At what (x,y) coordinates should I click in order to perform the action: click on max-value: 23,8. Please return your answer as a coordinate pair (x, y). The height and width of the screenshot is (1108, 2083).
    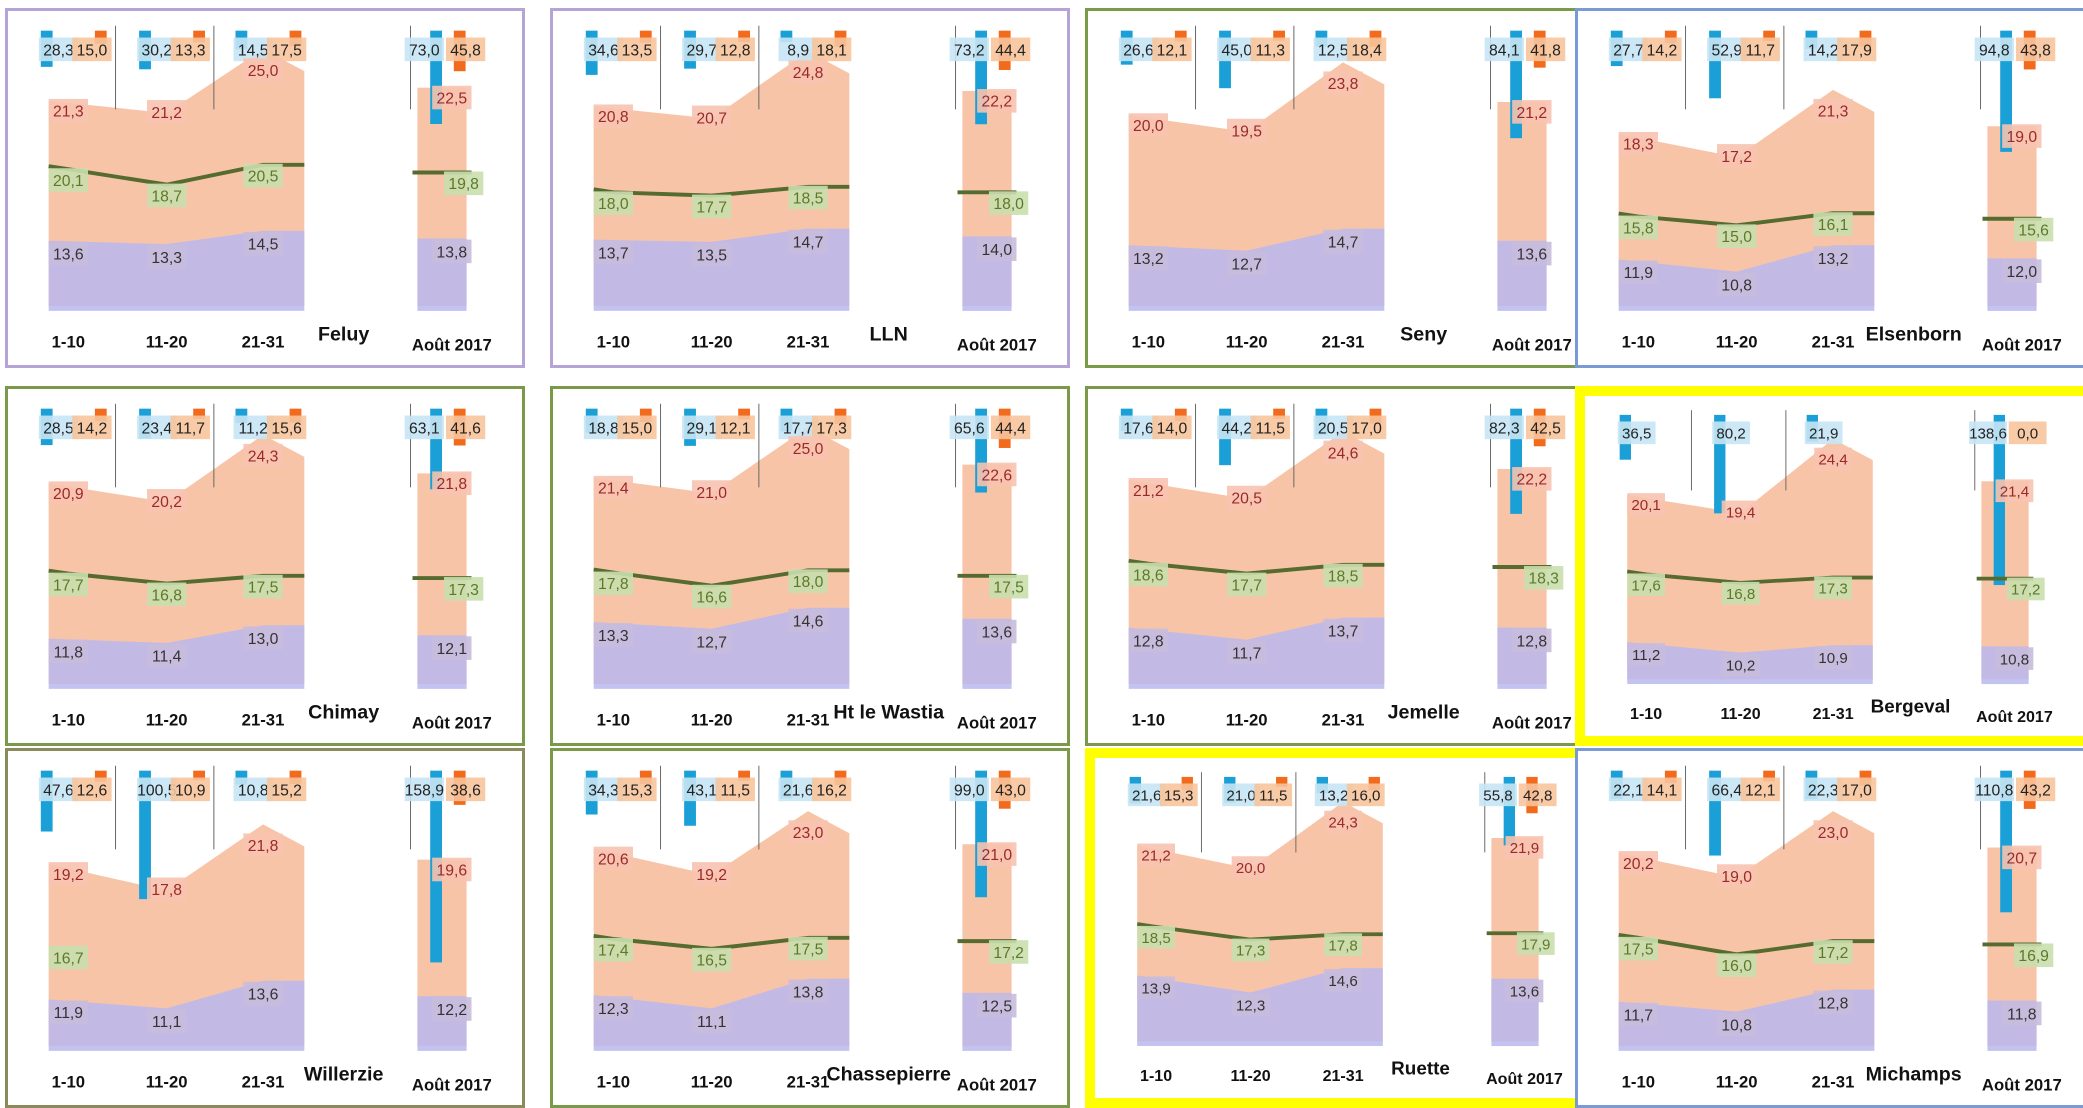
    Looking at the image, I should click on (1343, 83).